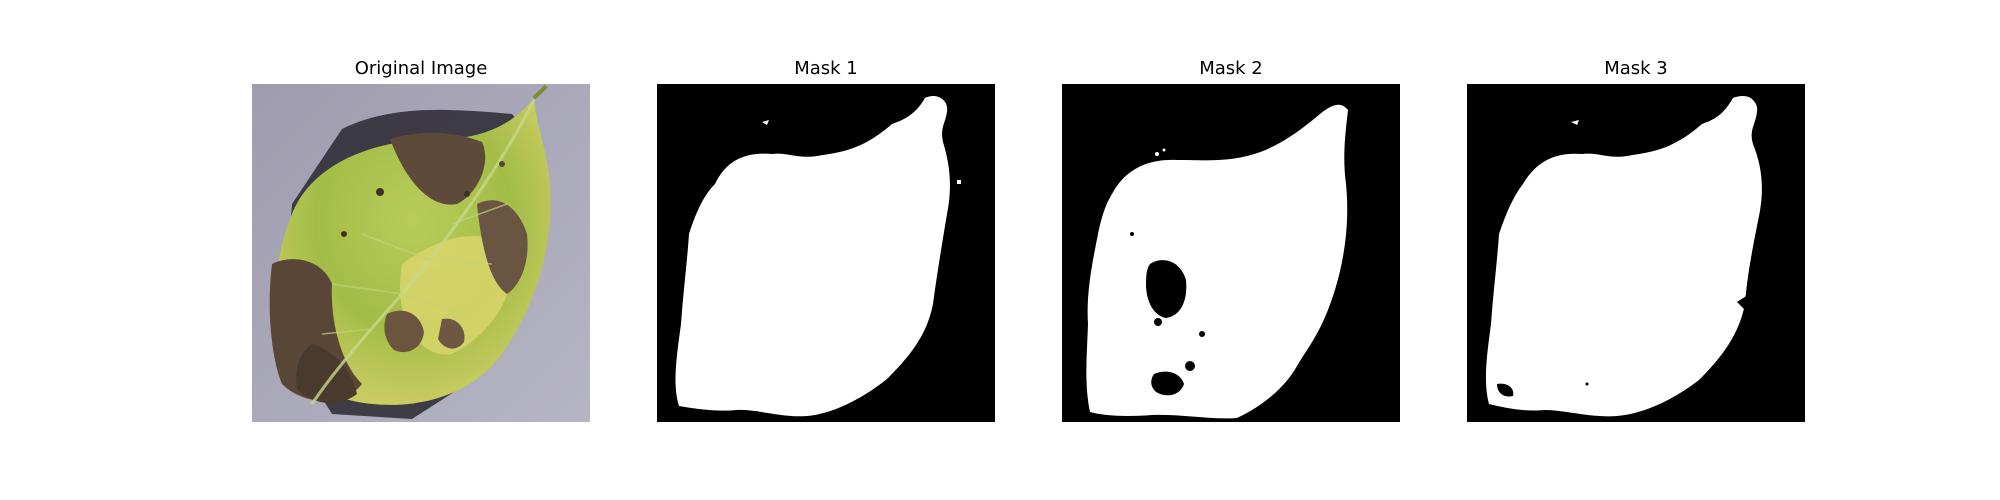 The width and height of the screenshot is (2000, 500). Describe the element at coordinates (826, 68) in the screenshot. I see `panel-title-mask-1: Mask 1` at that location.